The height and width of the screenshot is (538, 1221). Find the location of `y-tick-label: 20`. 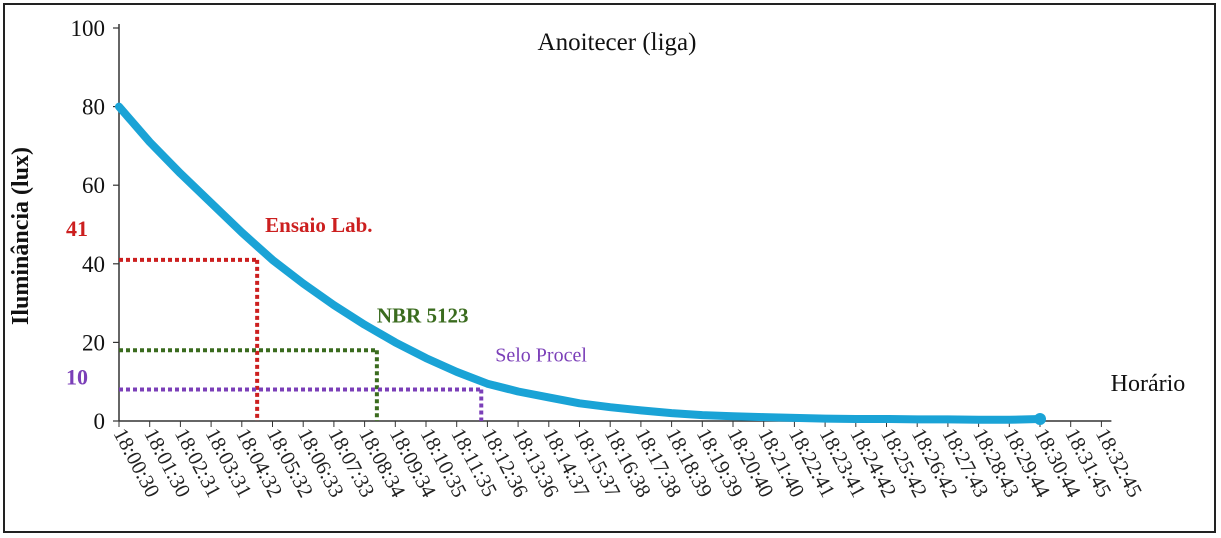

y-tick-label: 20 is located at coordinates (93, 342).